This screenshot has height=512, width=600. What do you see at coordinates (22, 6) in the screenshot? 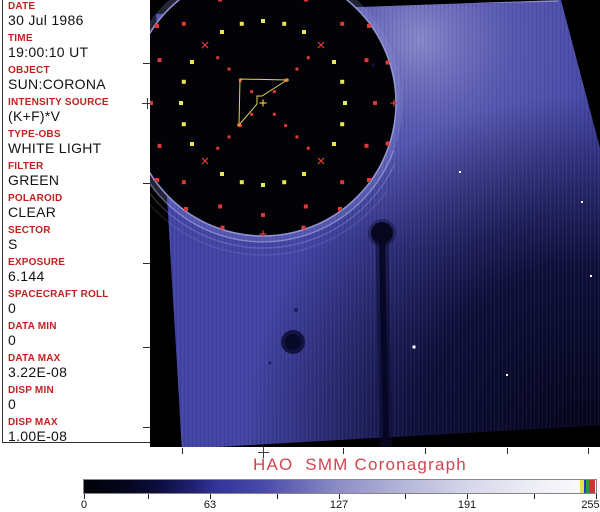
I see `field-label: DATE` at bounding box center [22, 6].